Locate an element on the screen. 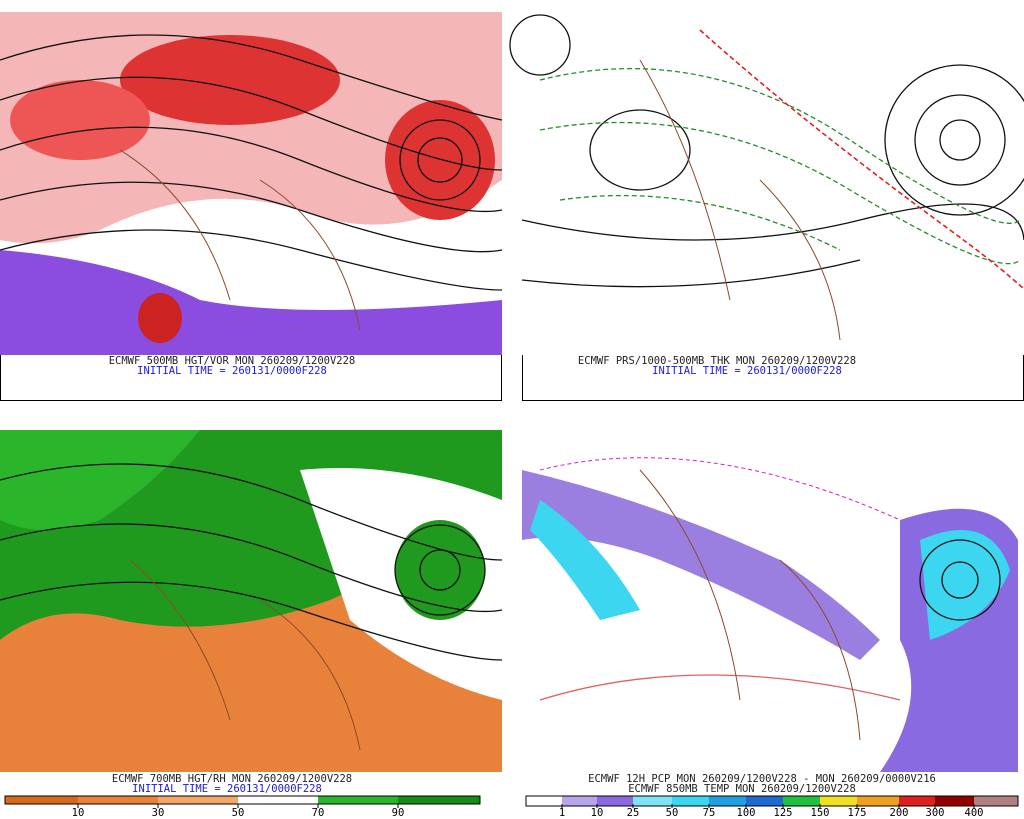  colorbar-label: 400 is located at coordinates (974, 813).